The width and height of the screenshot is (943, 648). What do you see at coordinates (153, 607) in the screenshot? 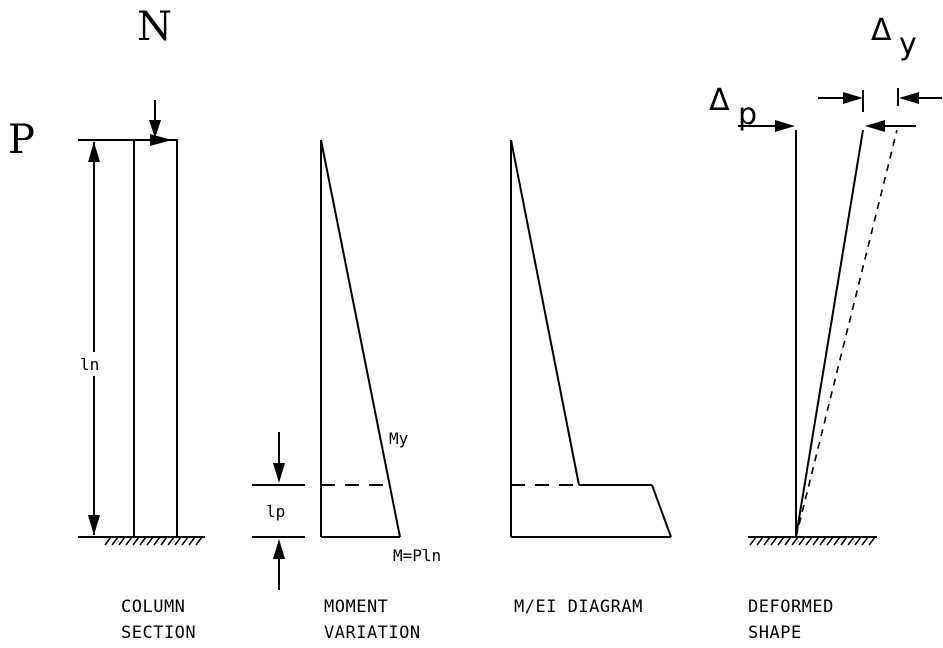
I see `column-caption-line1: COLUMN` at bounding box center [153, 607].